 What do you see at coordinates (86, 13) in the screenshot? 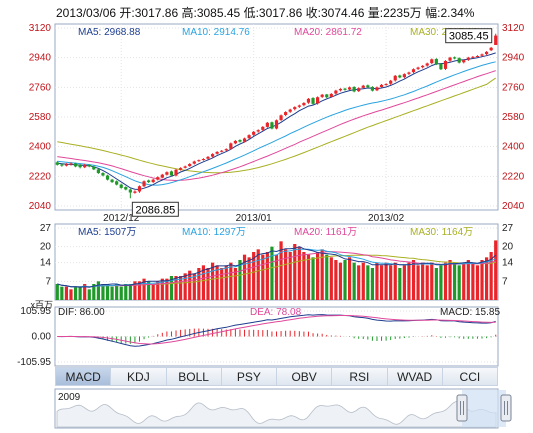
I see `quote-date: 2013/03/06` at bounding box center [86, 13].